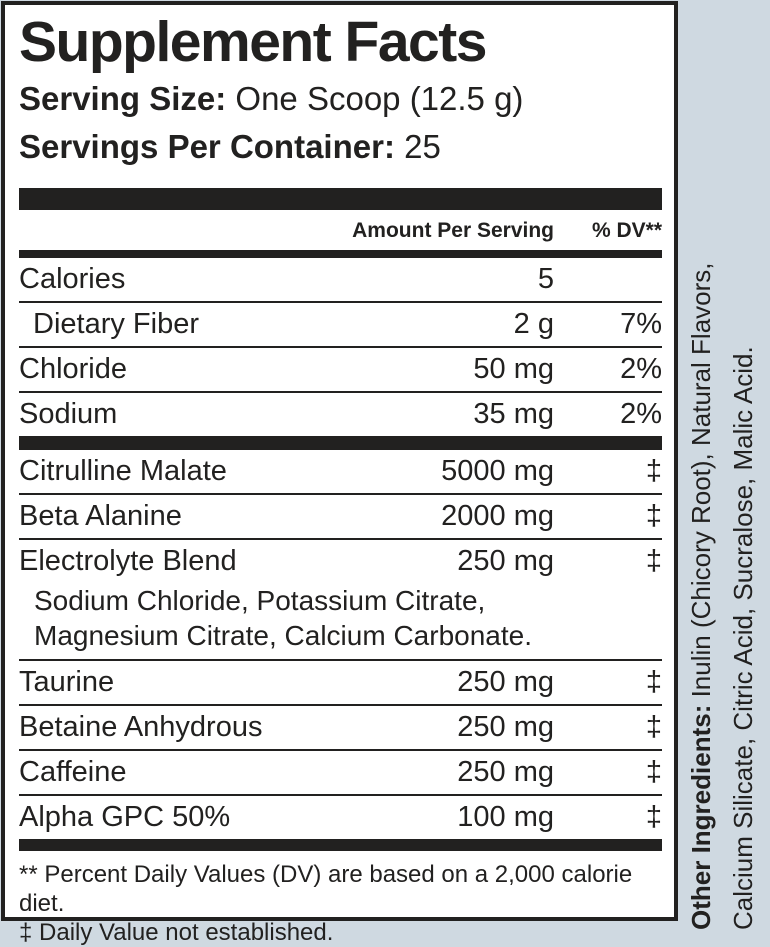  I want to click on ingredient-name: Chloride, so click(73, 369).